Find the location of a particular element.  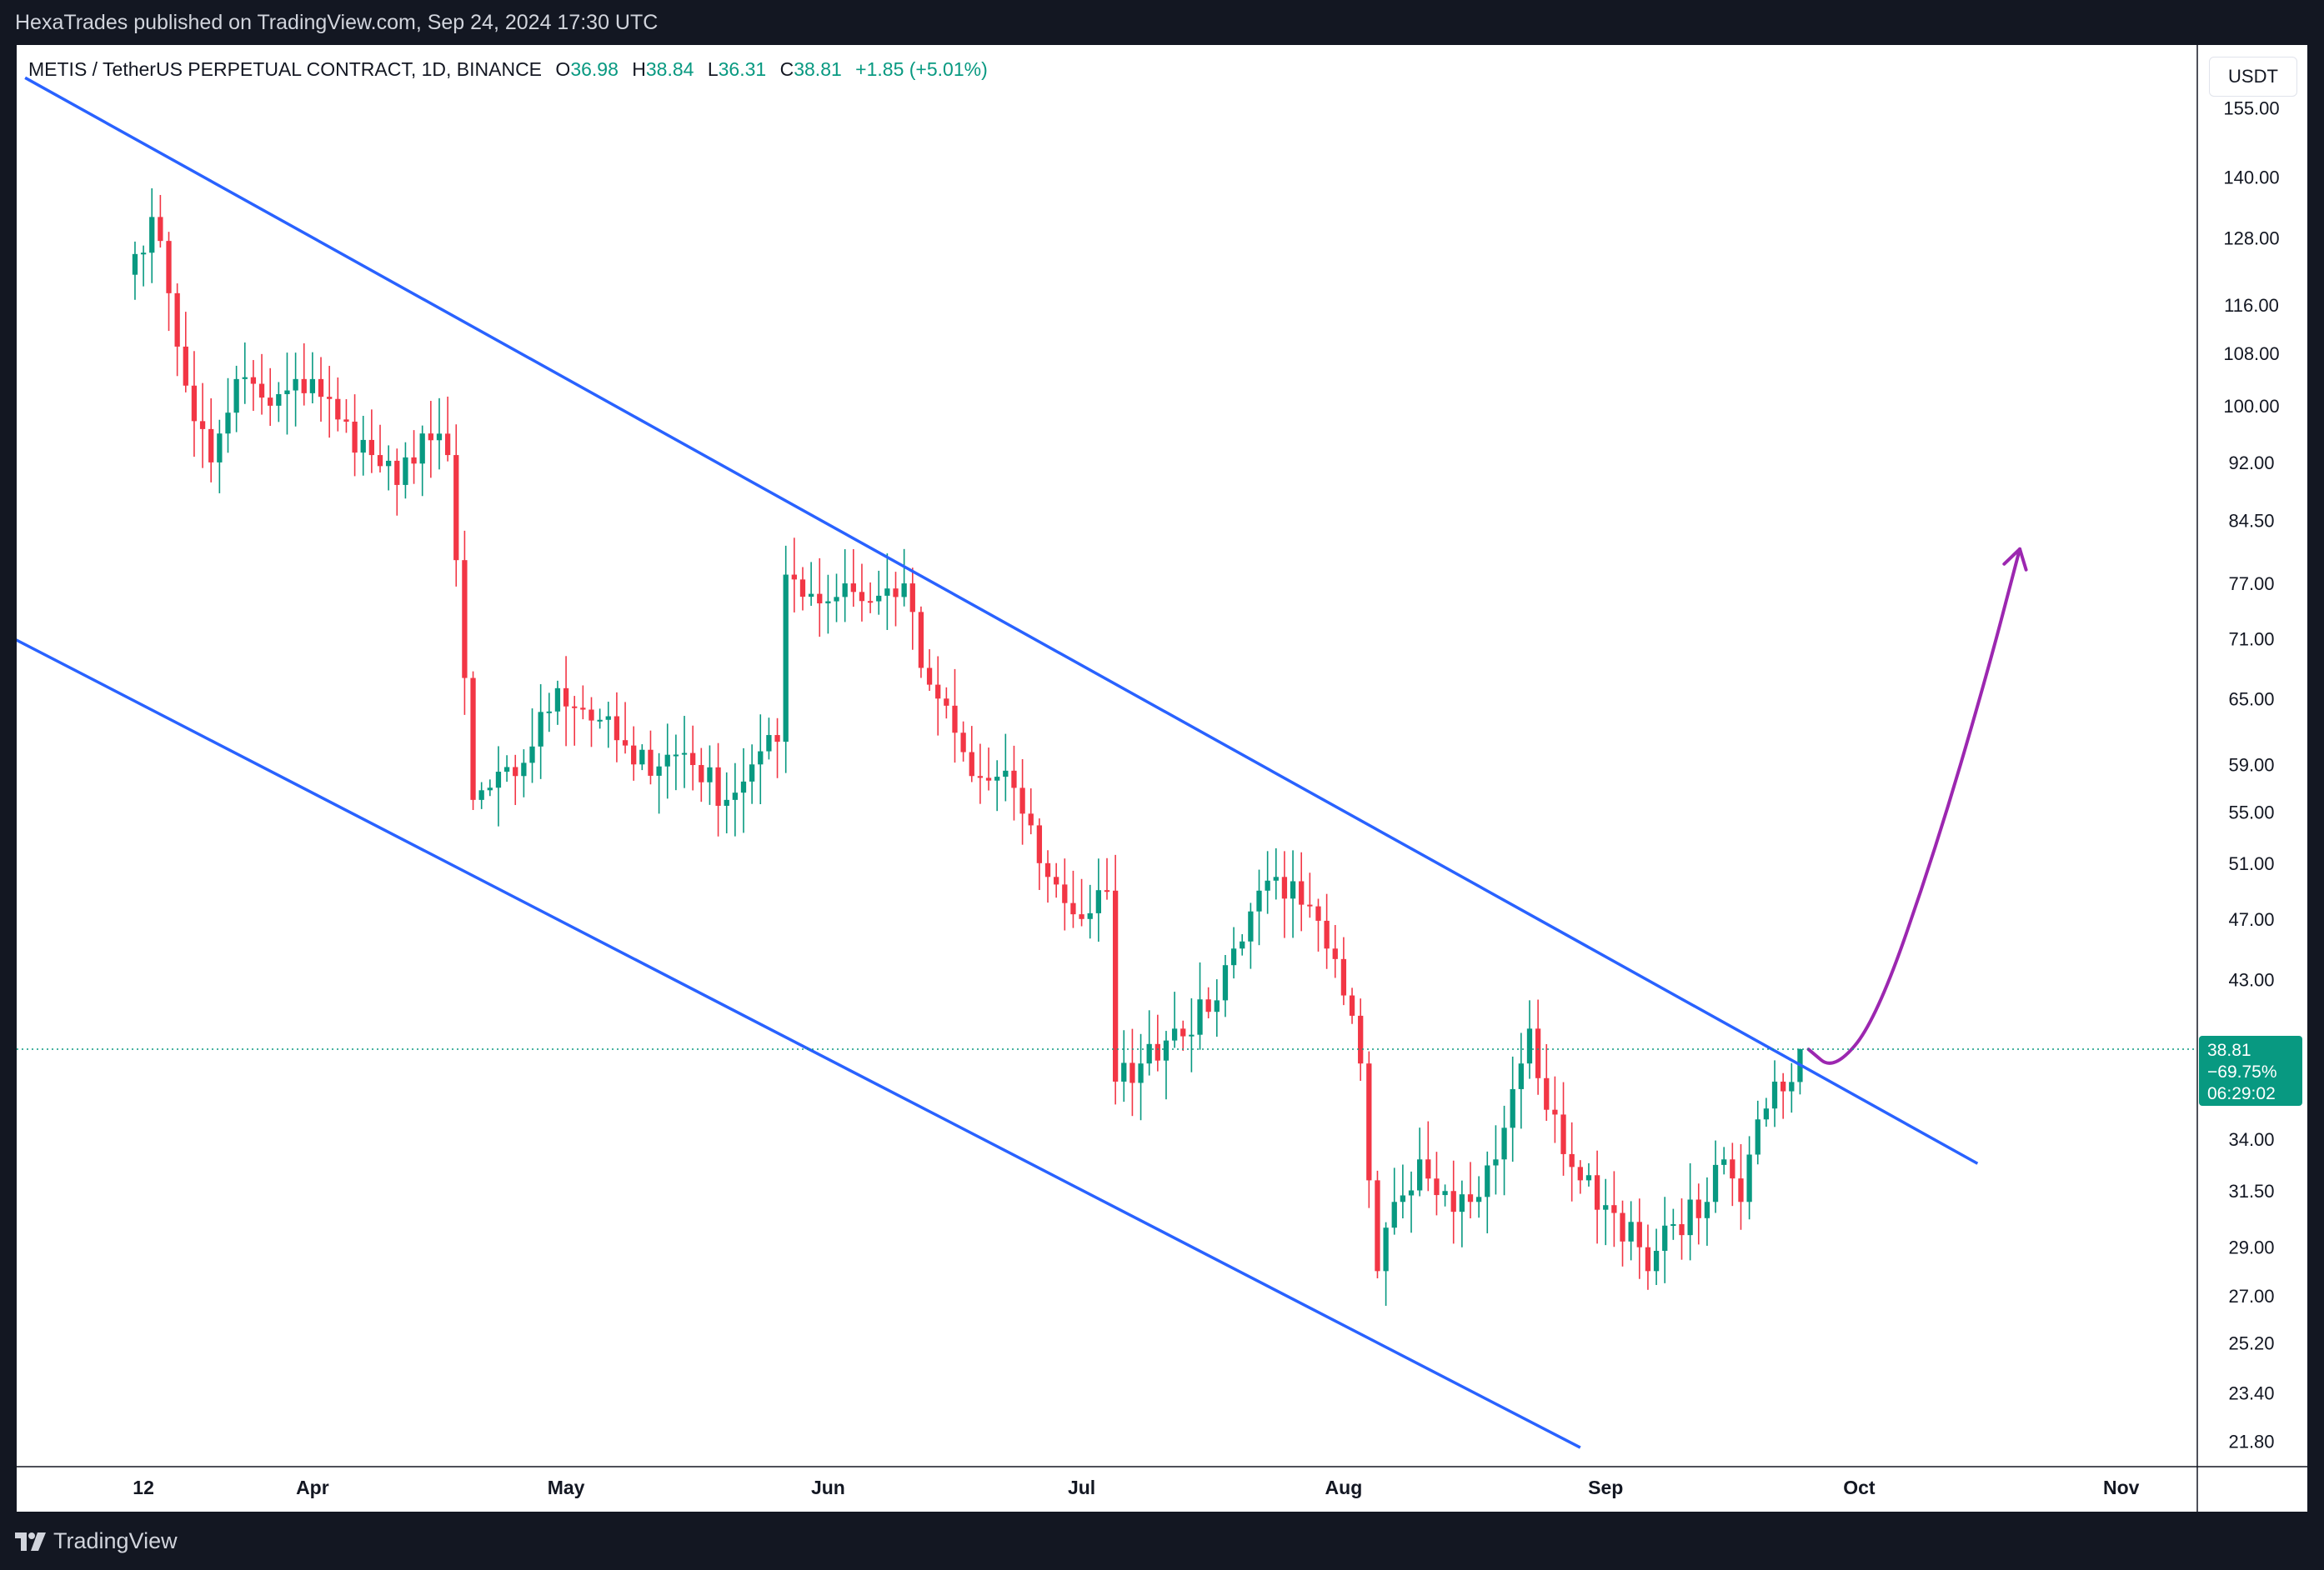

y-tick-label: 29.00 is located at coordinates (2251, 1248).